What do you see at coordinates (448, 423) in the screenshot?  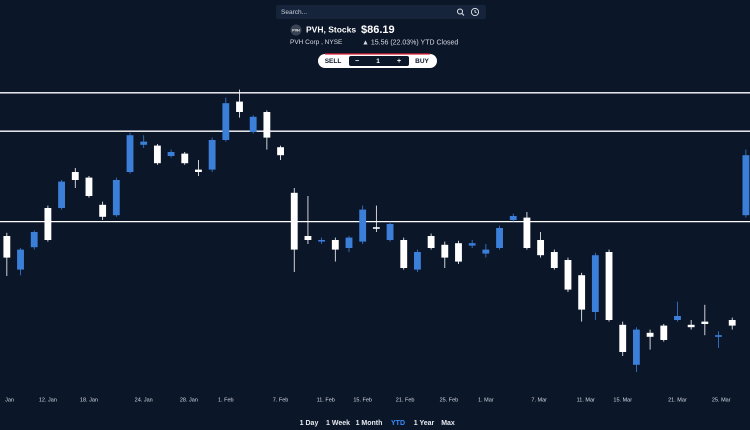 I see `timeframe-button: Max` at bounding box center [448, 423].